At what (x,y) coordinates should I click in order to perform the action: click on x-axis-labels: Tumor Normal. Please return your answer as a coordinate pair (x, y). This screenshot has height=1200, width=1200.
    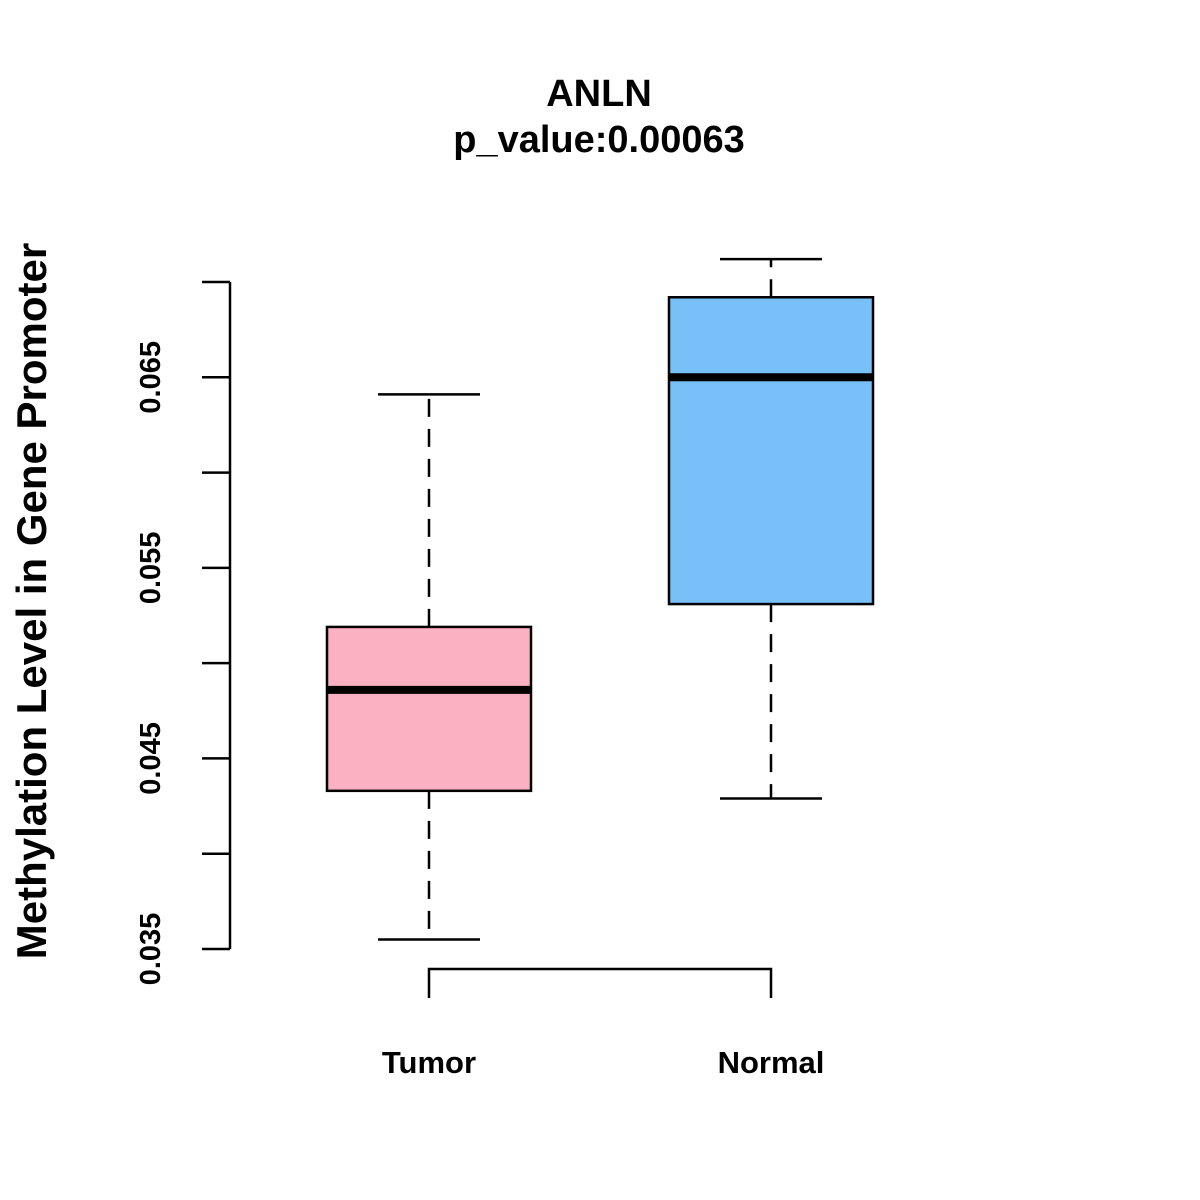
    Looking at the image, I should click on (603, 1062).